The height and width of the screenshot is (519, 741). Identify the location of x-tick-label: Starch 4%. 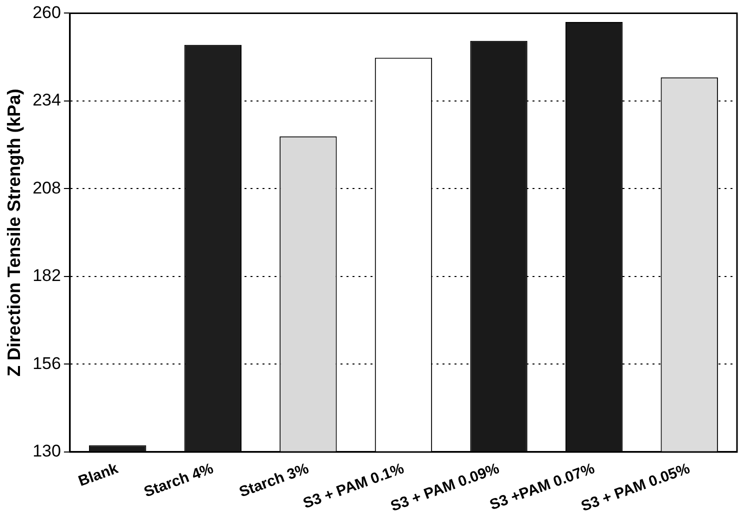
(179, 480).